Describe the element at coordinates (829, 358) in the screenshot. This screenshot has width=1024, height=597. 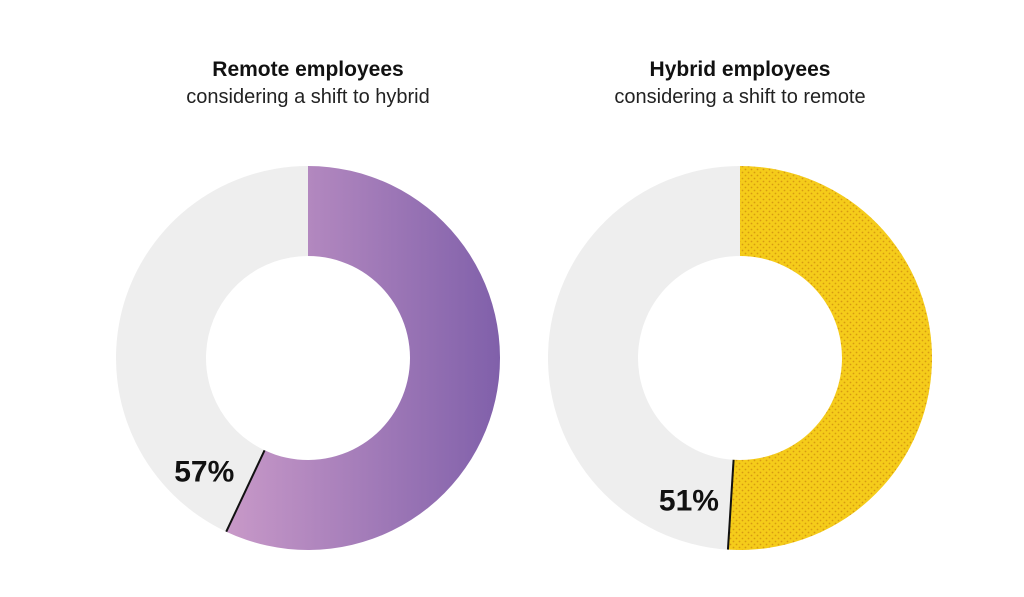
I see `hybrid-highlight-slice` at that location.